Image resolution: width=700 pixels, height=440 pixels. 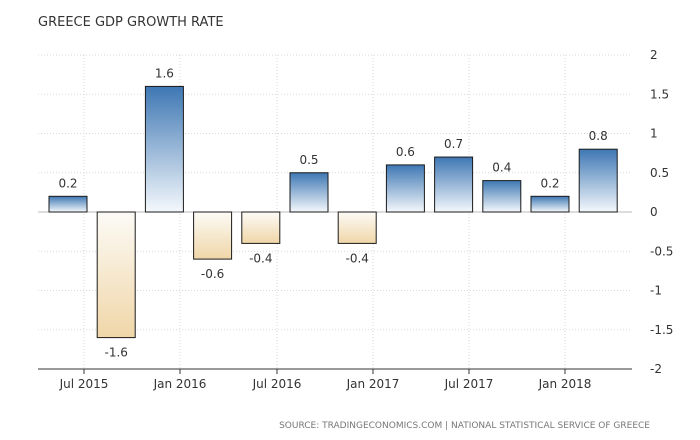 What do you see at coordinates (212, 274) in the screenshot?
I see `data-label: -0.6` at bounding box center [212, 274].